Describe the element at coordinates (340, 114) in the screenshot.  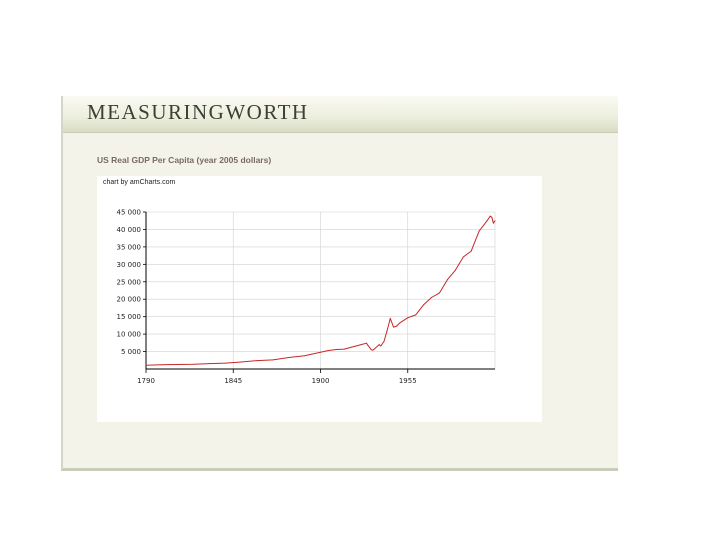
I see `site-header: MEASURINGWORTH` at that location.